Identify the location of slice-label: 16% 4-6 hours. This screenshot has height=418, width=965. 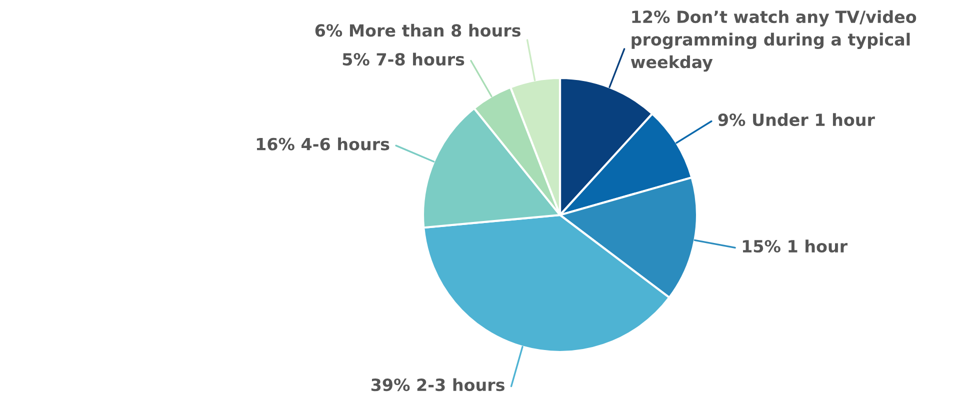
(323, 144).